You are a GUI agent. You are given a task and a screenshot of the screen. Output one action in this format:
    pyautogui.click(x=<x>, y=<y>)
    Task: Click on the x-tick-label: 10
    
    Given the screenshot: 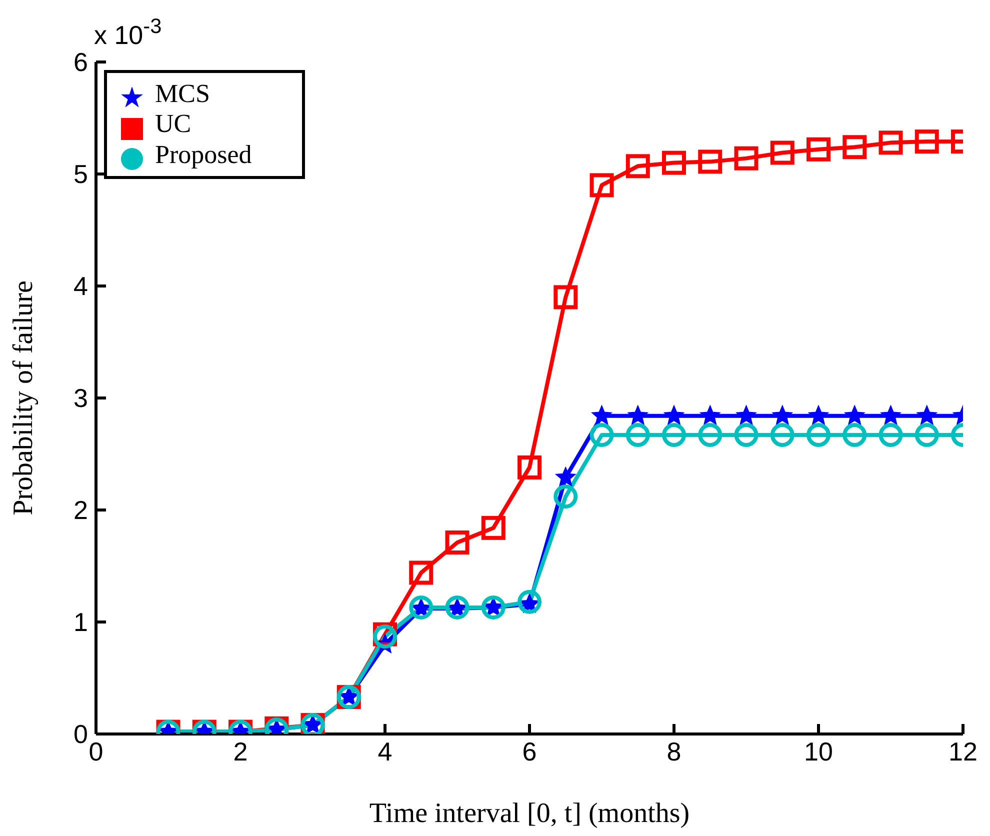 What is the action you would take?
    pyautogui.click(x=818, y=751)
    